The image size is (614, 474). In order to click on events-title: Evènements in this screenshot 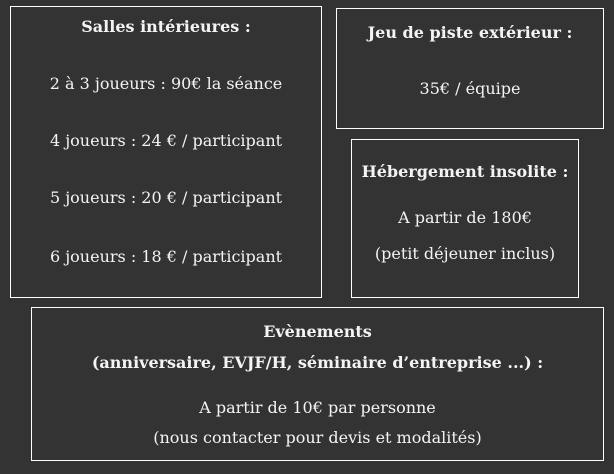, I will do `click(317, 331)`.